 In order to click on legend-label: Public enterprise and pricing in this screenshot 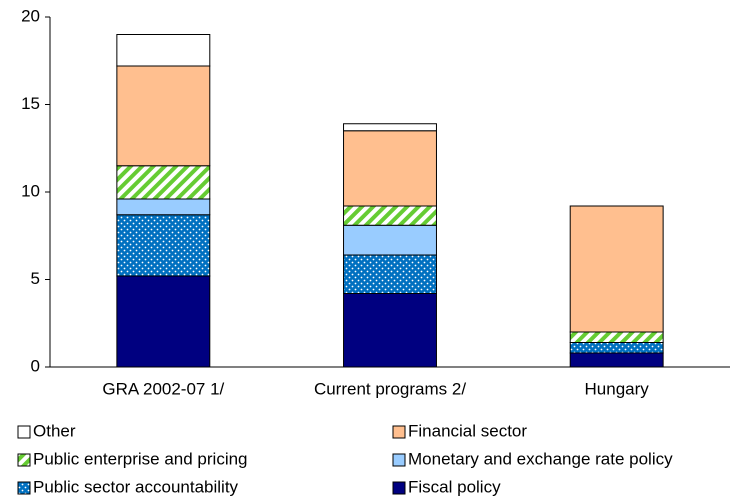, I will do `click(140, 458)`.